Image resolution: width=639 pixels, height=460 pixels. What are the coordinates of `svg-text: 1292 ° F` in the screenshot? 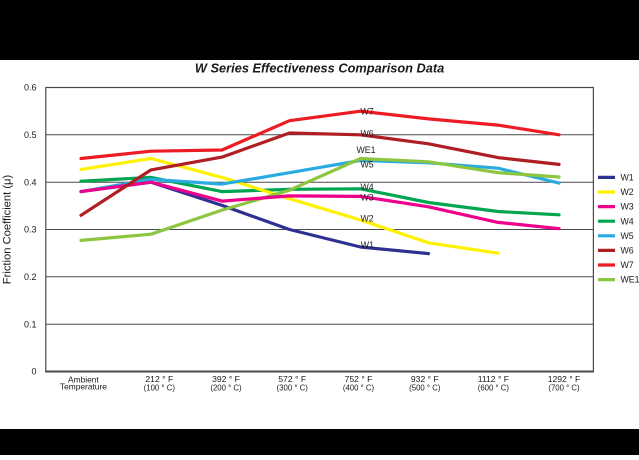 It's located at (564, 379).